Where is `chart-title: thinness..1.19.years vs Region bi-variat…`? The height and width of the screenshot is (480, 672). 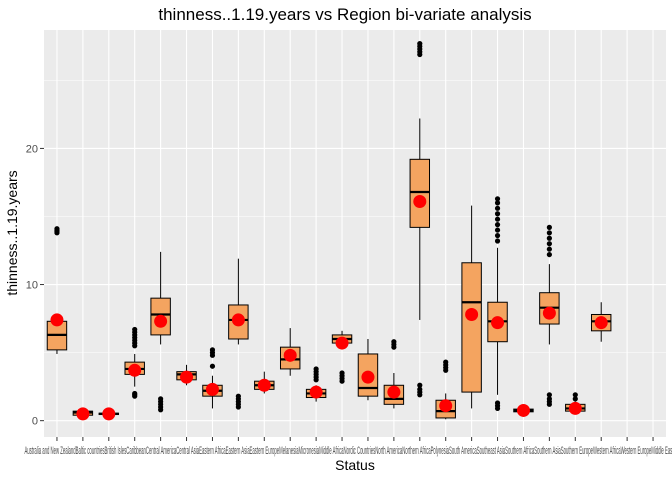 chart-title: thinness..1.19.years vs Region bi-variat… is located at coordinates (344, 14).